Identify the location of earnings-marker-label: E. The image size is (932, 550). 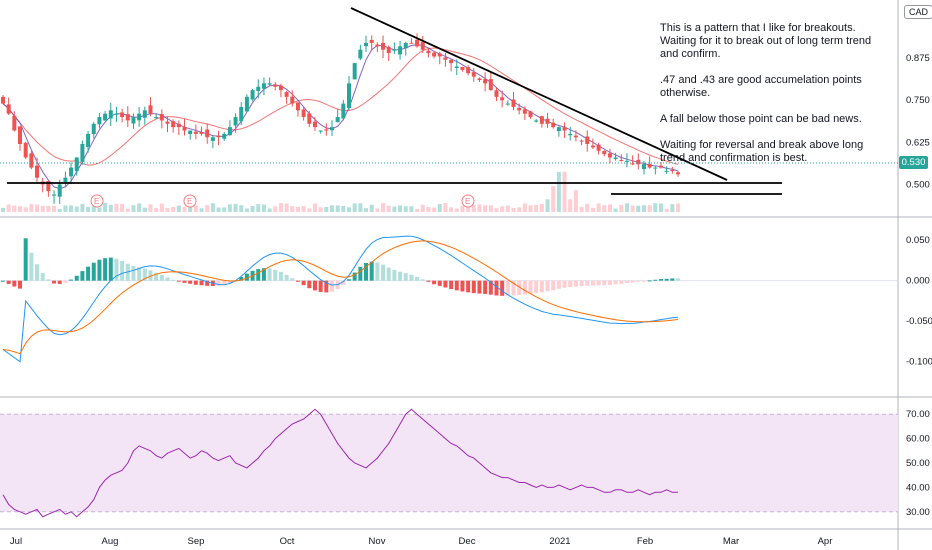
(96, 201).